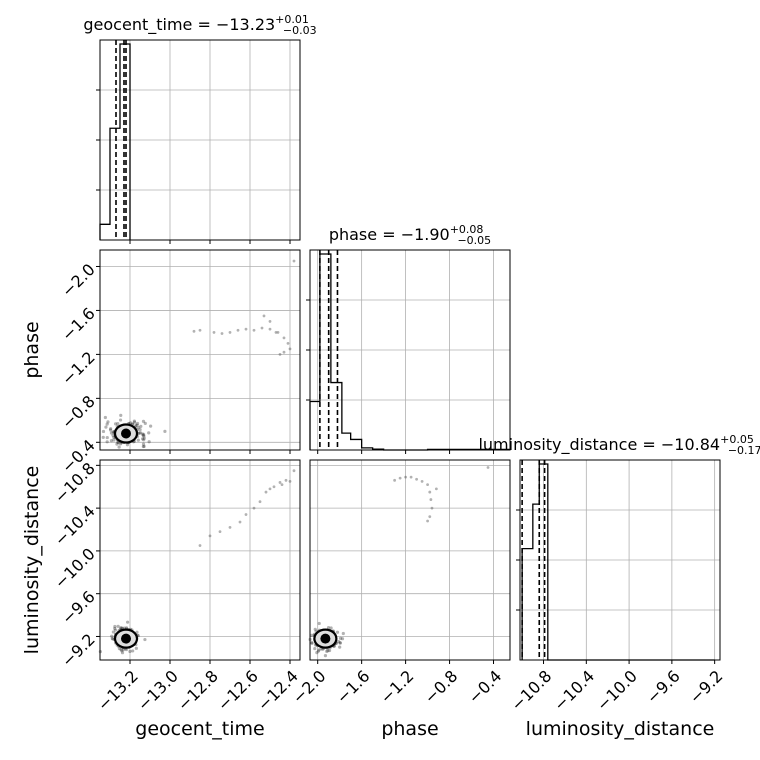 This screenshot has width=760, height=760. What do you see at coordinates (78, 280) in the screenshot?
I see `y-tick-label: −2.0` at bounding box center [78, 280].